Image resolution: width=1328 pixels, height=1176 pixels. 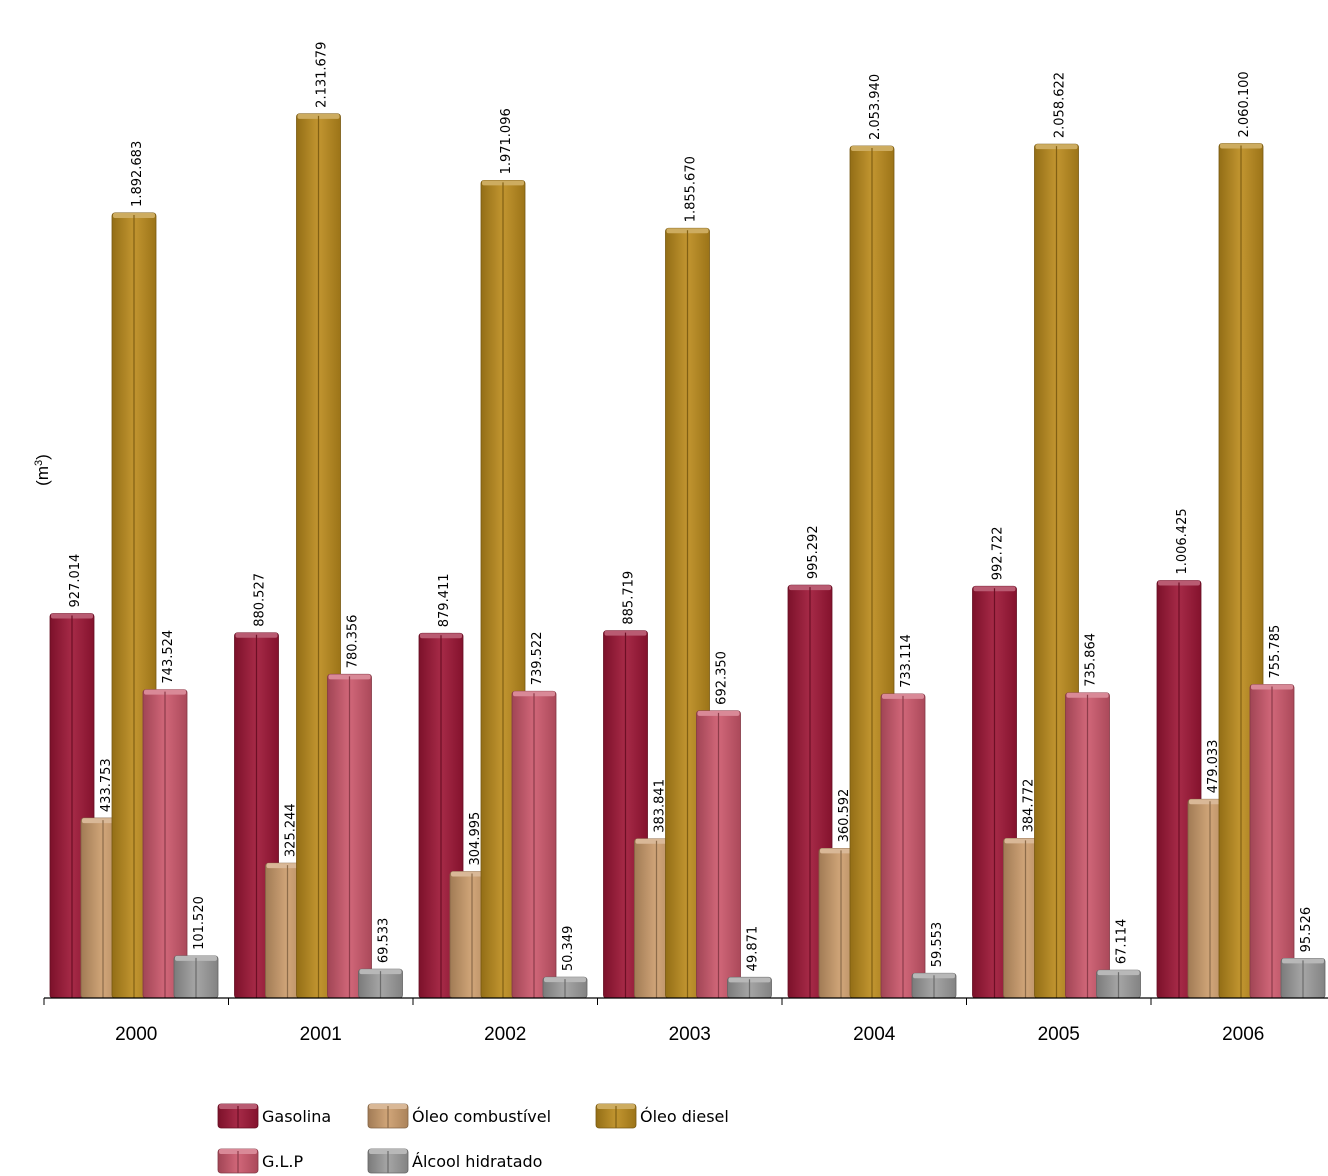 What do you see at coordinates (42, 476) in the screenshot?
I see `y-axis-label-text: (m` at bounding box center [42, 476].